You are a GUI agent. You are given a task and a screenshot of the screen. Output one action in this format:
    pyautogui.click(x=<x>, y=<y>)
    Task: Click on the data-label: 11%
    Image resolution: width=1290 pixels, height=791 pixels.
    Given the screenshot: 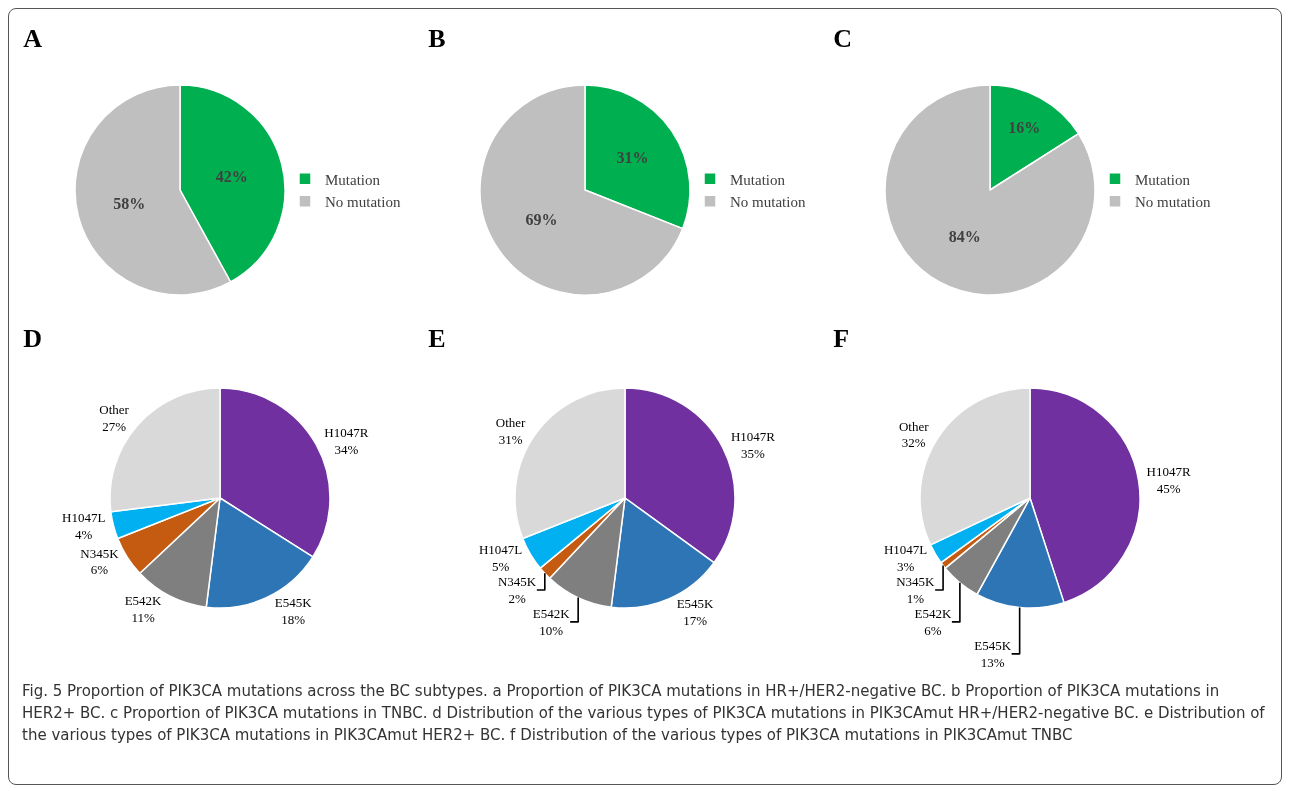 What is the action you would take?
    pyautogui.click(x=143, y=617)
    